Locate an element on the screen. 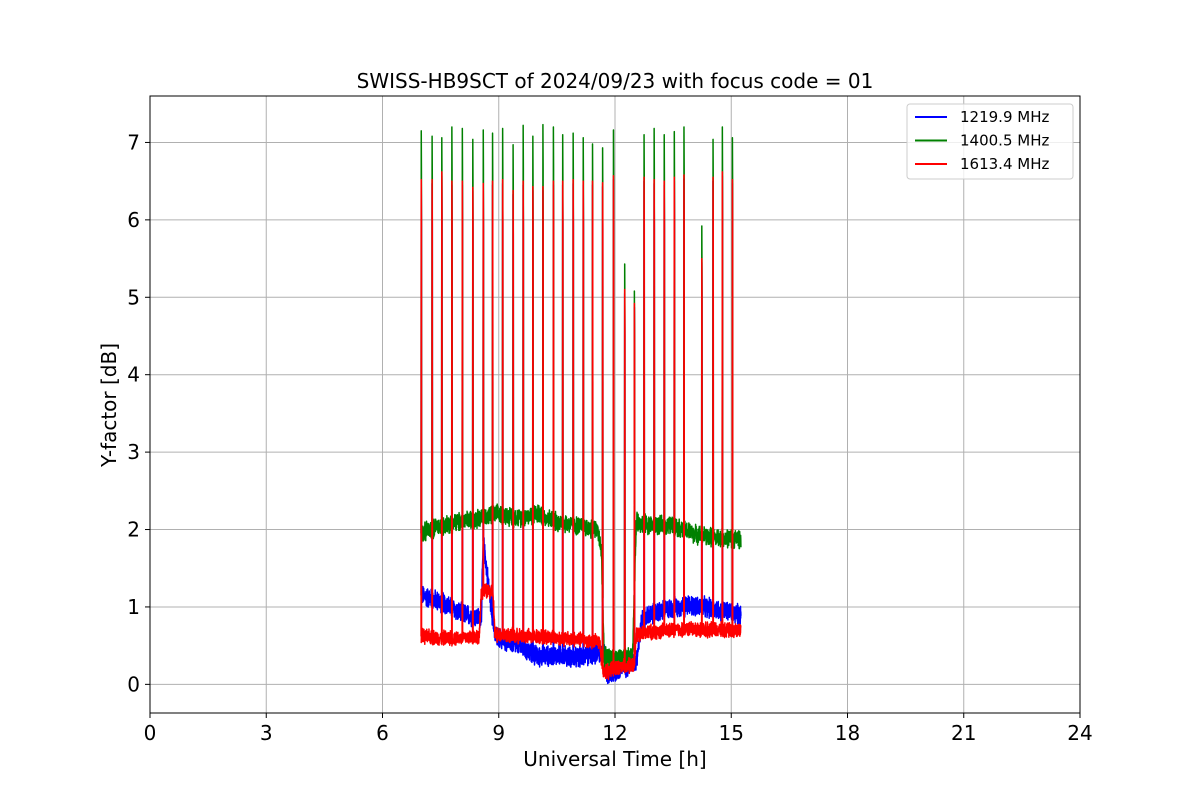 The width and height of the screenshot is (1200, 800). legend-box is located at coordinates (990, 141).